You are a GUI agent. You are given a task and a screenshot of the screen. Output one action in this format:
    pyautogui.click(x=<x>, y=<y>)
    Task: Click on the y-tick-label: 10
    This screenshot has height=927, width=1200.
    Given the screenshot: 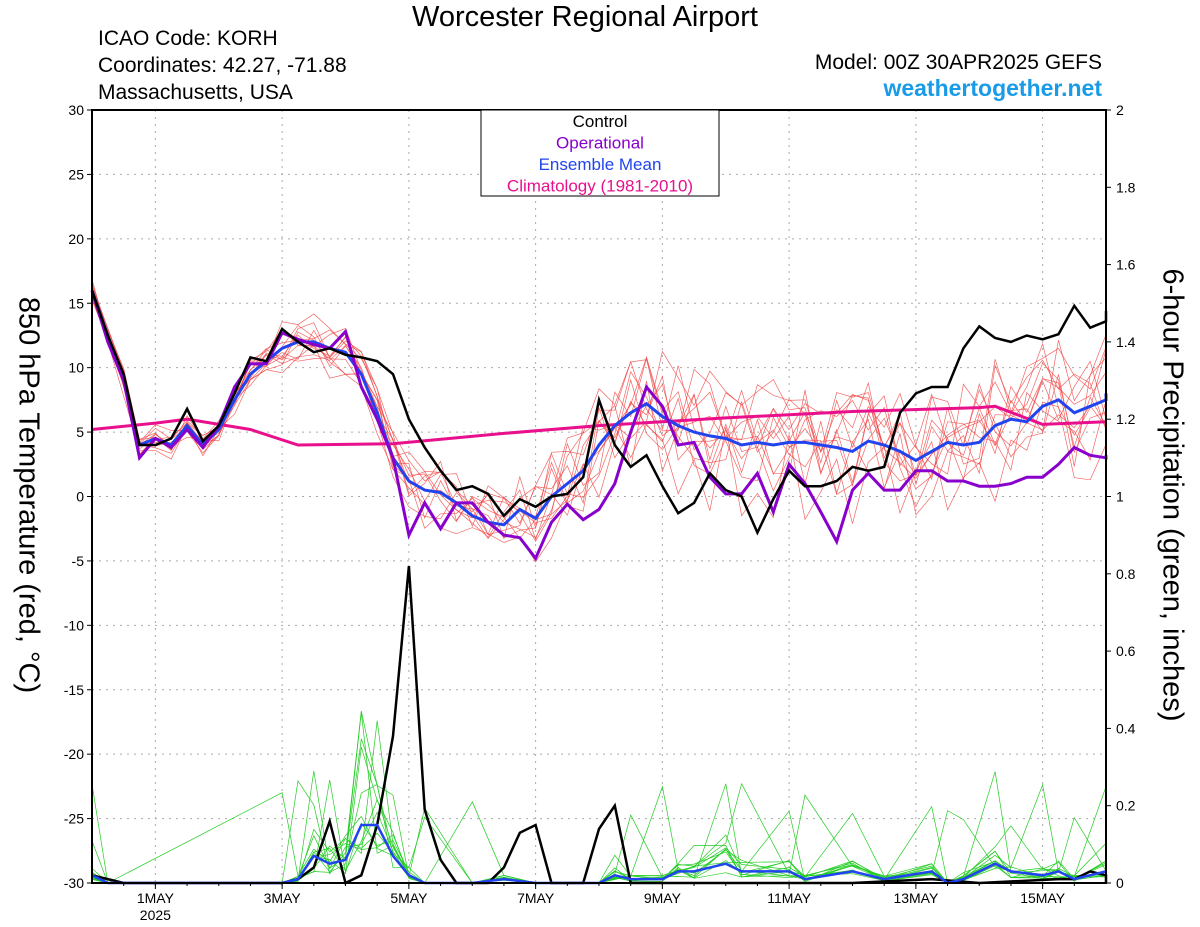 What is the action you would take?
    pyautogui.click(x=76, y=368)
    